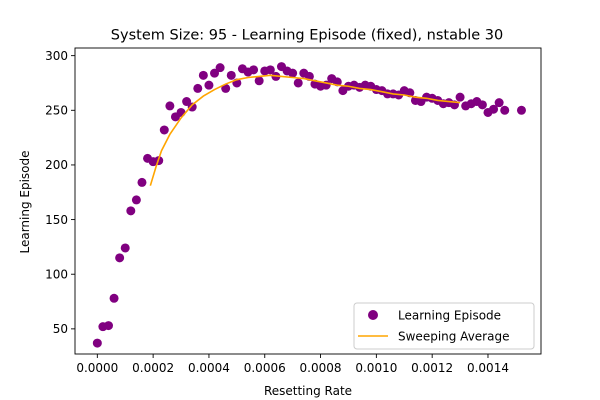  What do you see at coordinates (376, 368) in the screenshot?
I see `x-tick-label: 0.0010` at bounding box center [376, 368].